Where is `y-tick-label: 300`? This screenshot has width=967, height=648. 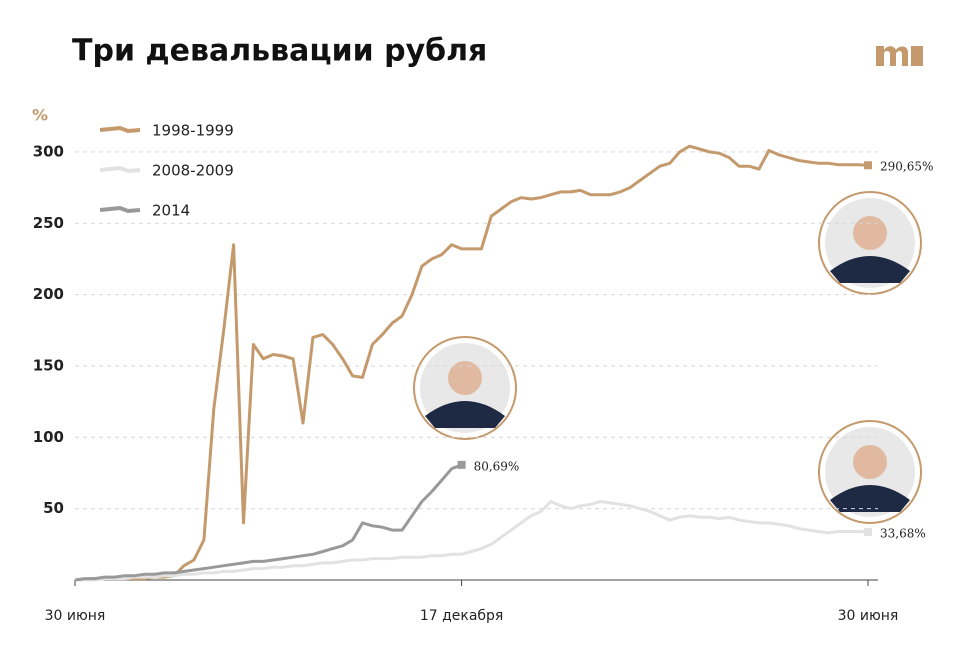 y-tick-label: 300 is located at coordinates (48, 151).